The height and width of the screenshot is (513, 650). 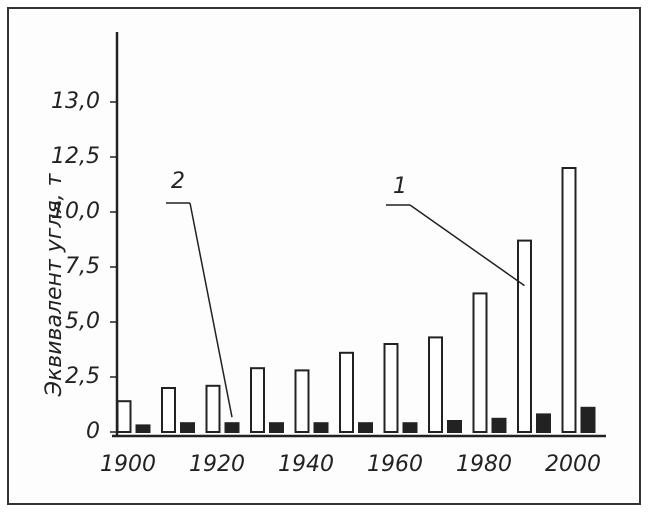 I want to click on y-tick-label: 13,0, so click(x=75, y=101).